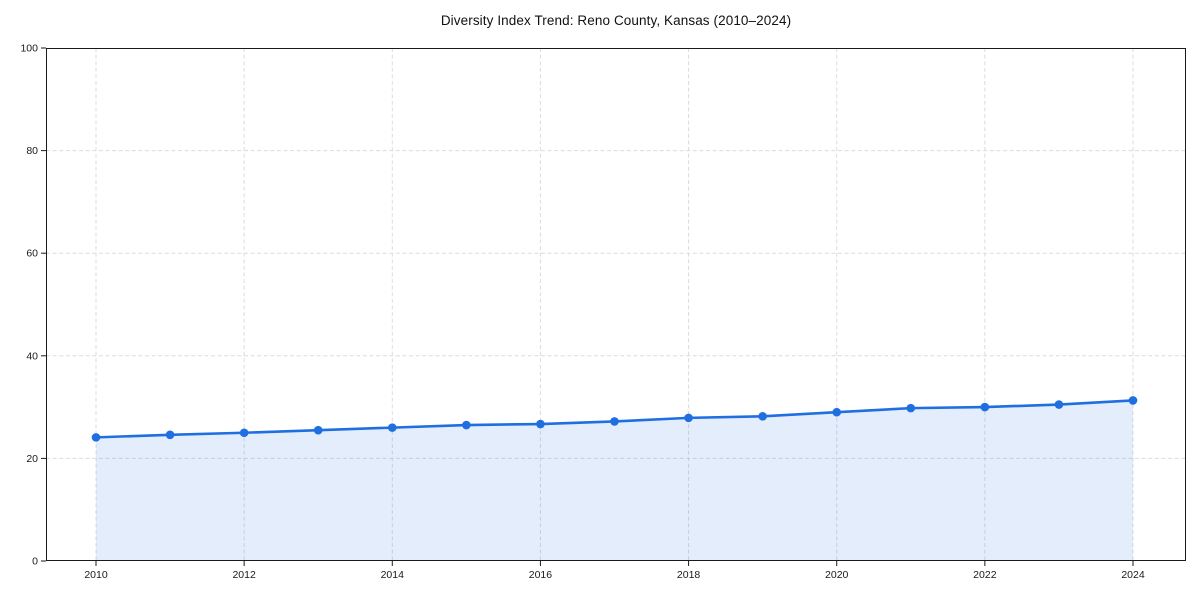  I want to click on x-tick-label: 2014, so click(393, 575).